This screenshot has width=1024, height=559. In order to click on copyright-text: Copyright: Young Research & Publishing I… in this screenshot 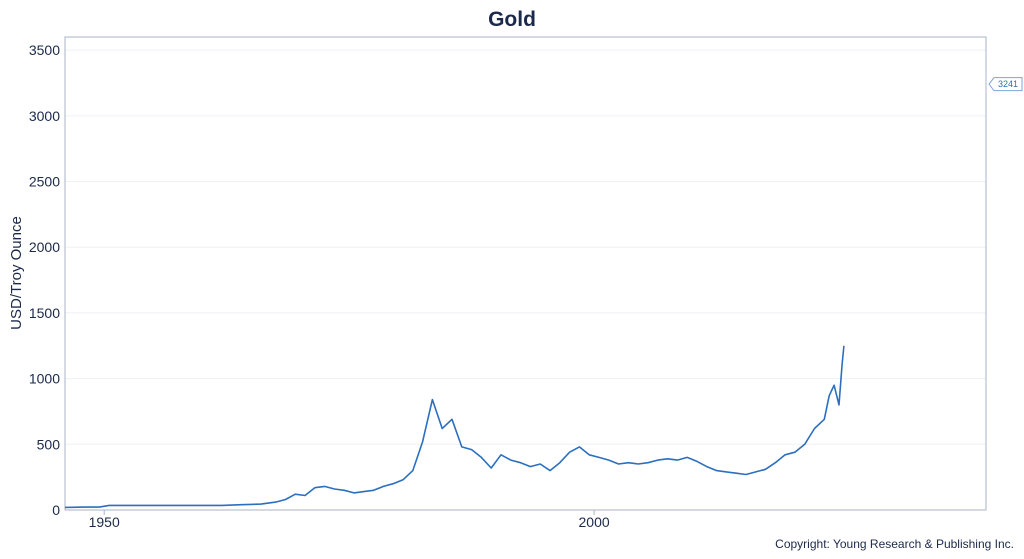, I will do `click(894, 544)`.